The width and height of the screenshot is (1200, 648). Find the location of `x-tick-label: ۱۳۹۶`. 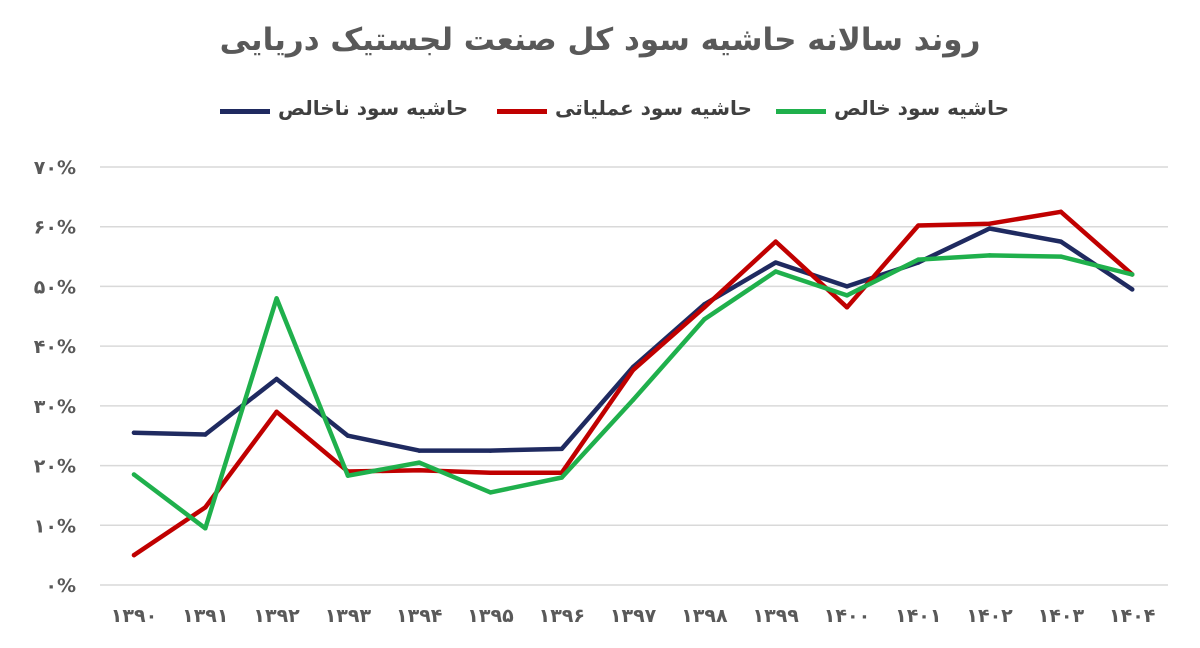

x-tick-label: ۱۳۹۶ is located at coordinates (562, 616).